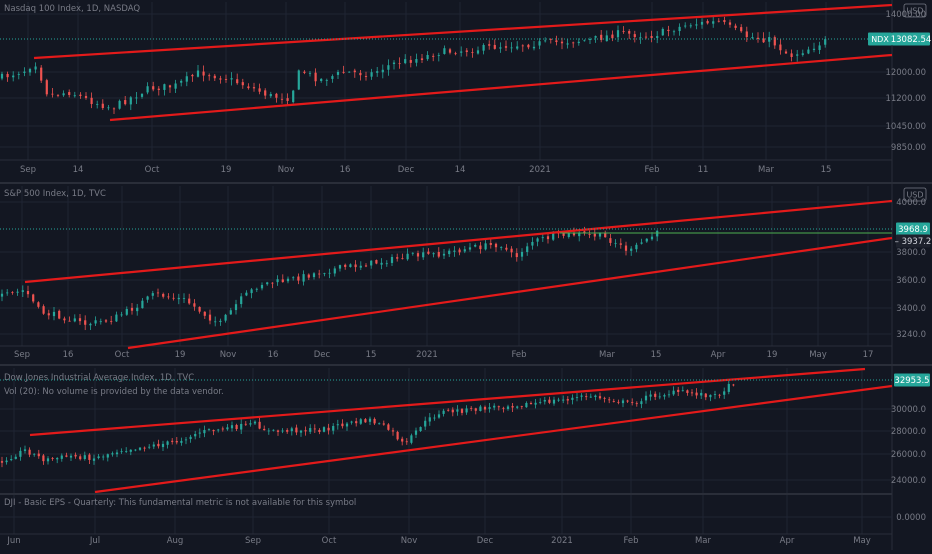 Image resolution: width=932 pixels, height=554 pixels. I want to click on x-tick-label: Mar, so click(766, 170).